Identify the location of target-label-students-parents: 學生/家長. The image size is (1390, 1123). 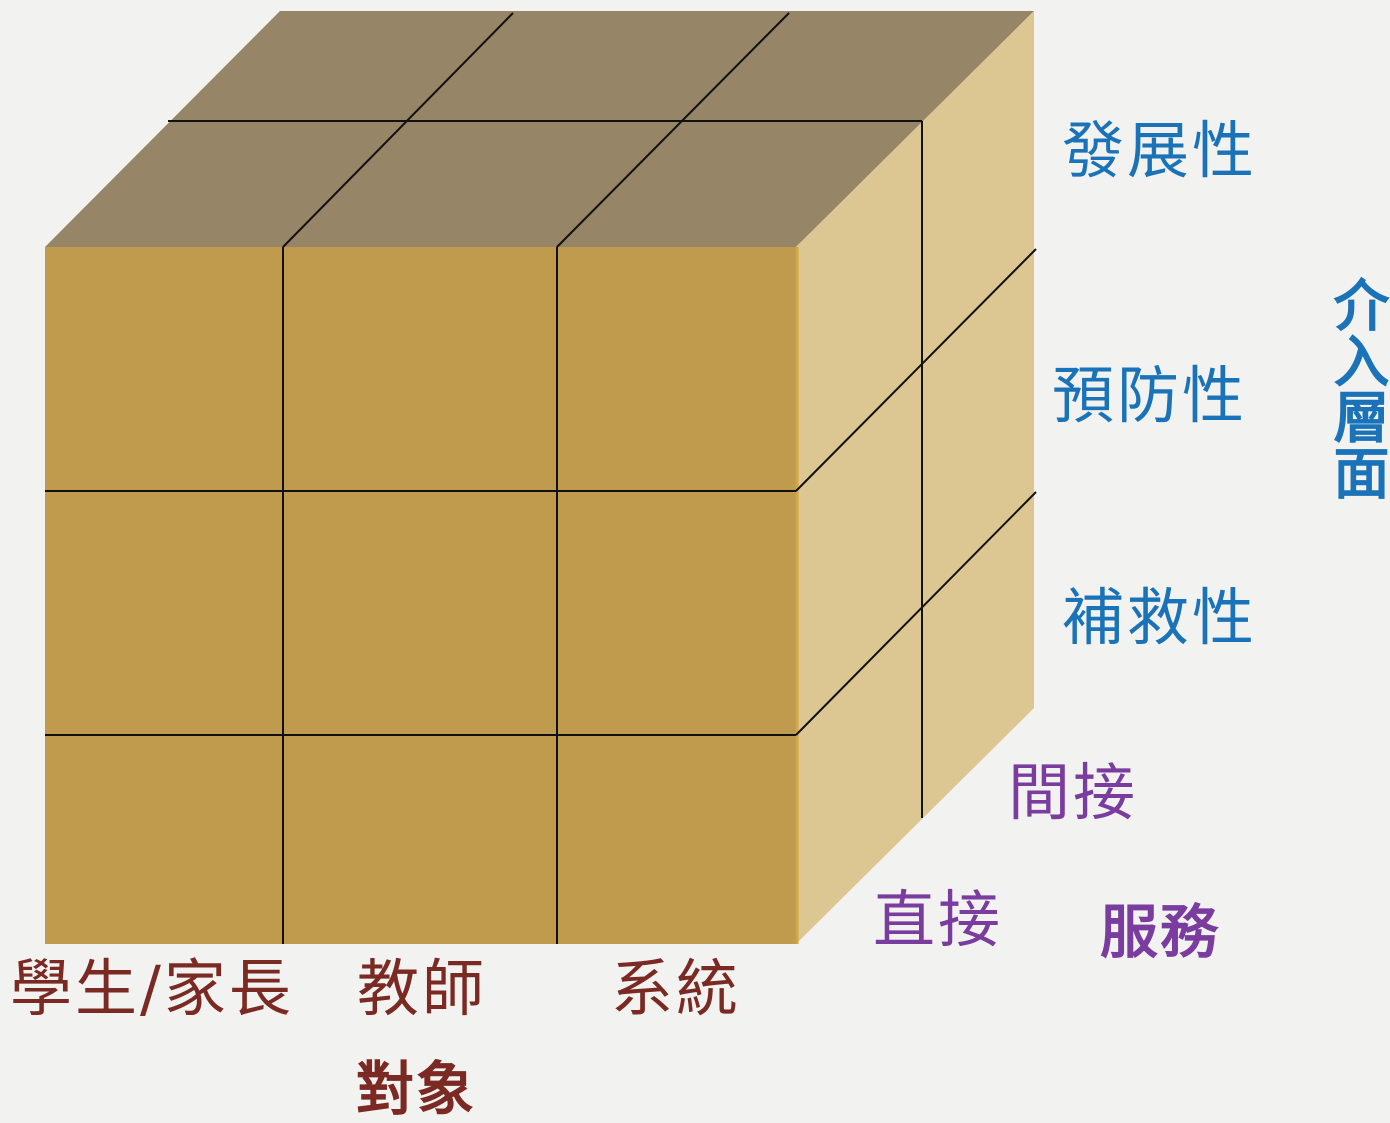
(152, 988).